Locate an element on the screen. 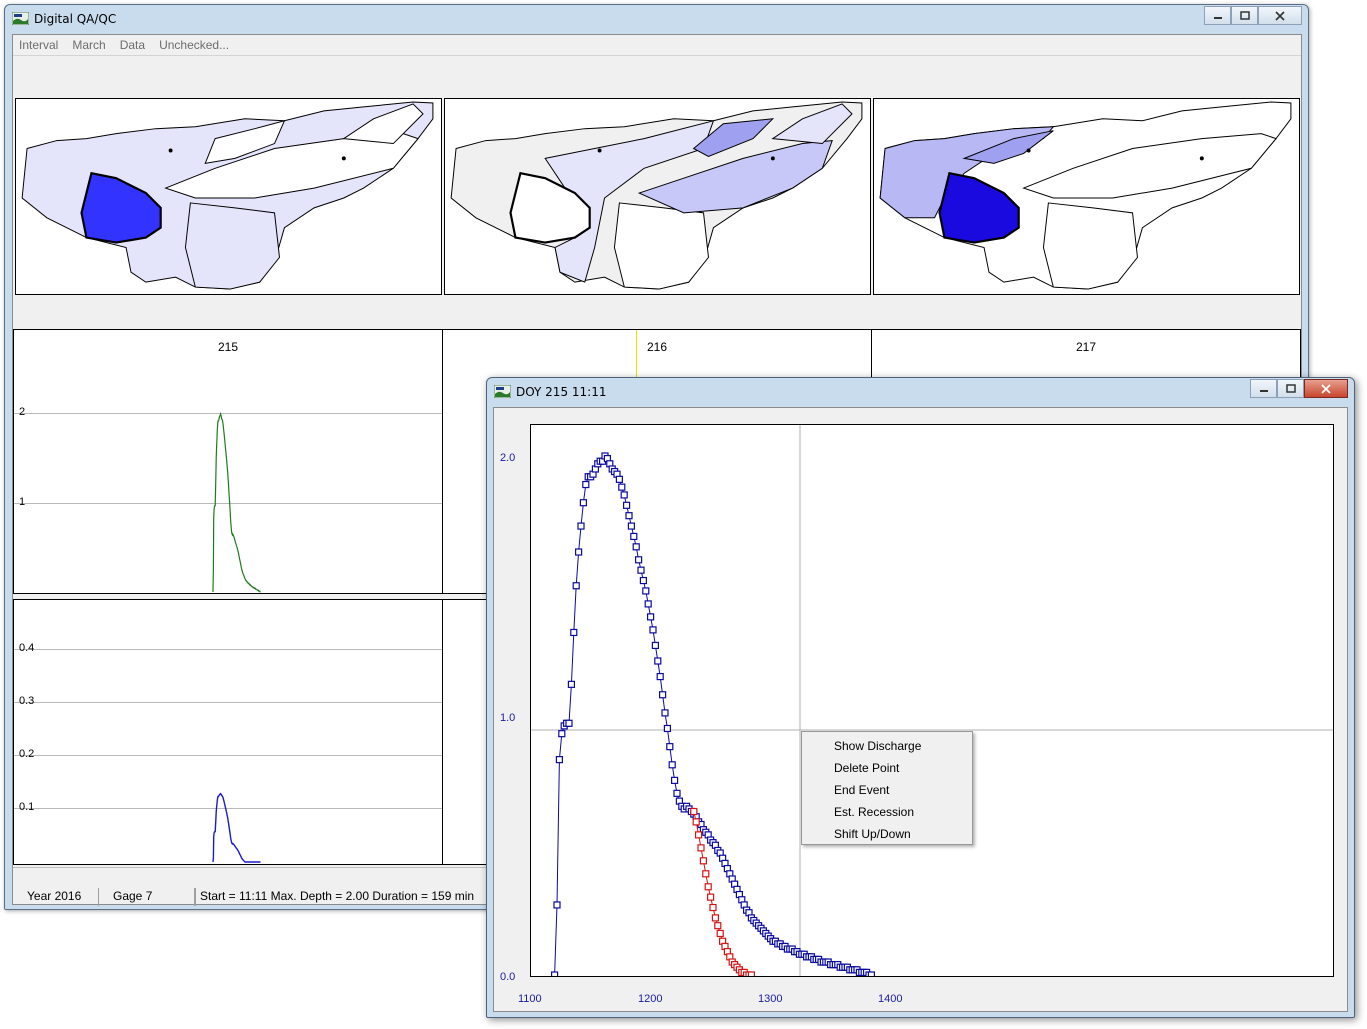 The width and height of the screenshot is (1367, 1029). window-title: Digital QA/QC is located at coordinates (75, 19).